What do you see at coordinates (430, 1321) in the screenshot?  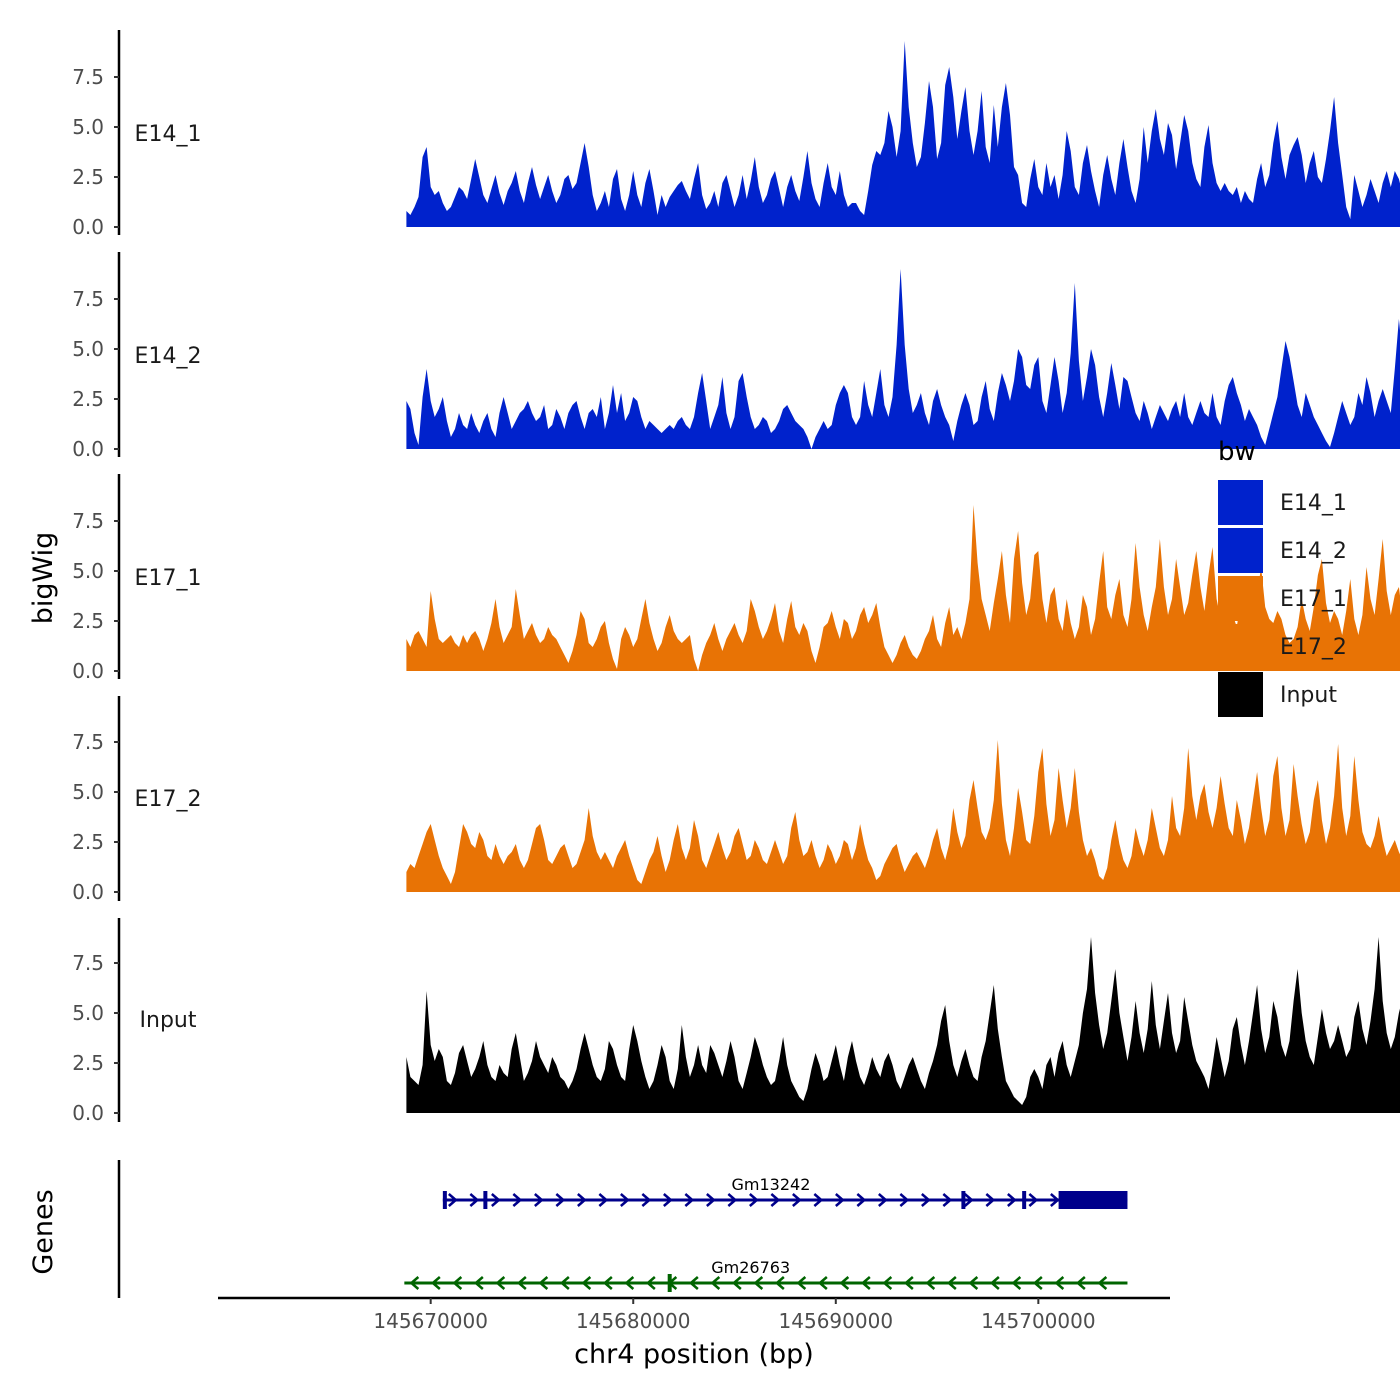 I see `x-tick-label: 145670000` at bounding box center [430, 1321].